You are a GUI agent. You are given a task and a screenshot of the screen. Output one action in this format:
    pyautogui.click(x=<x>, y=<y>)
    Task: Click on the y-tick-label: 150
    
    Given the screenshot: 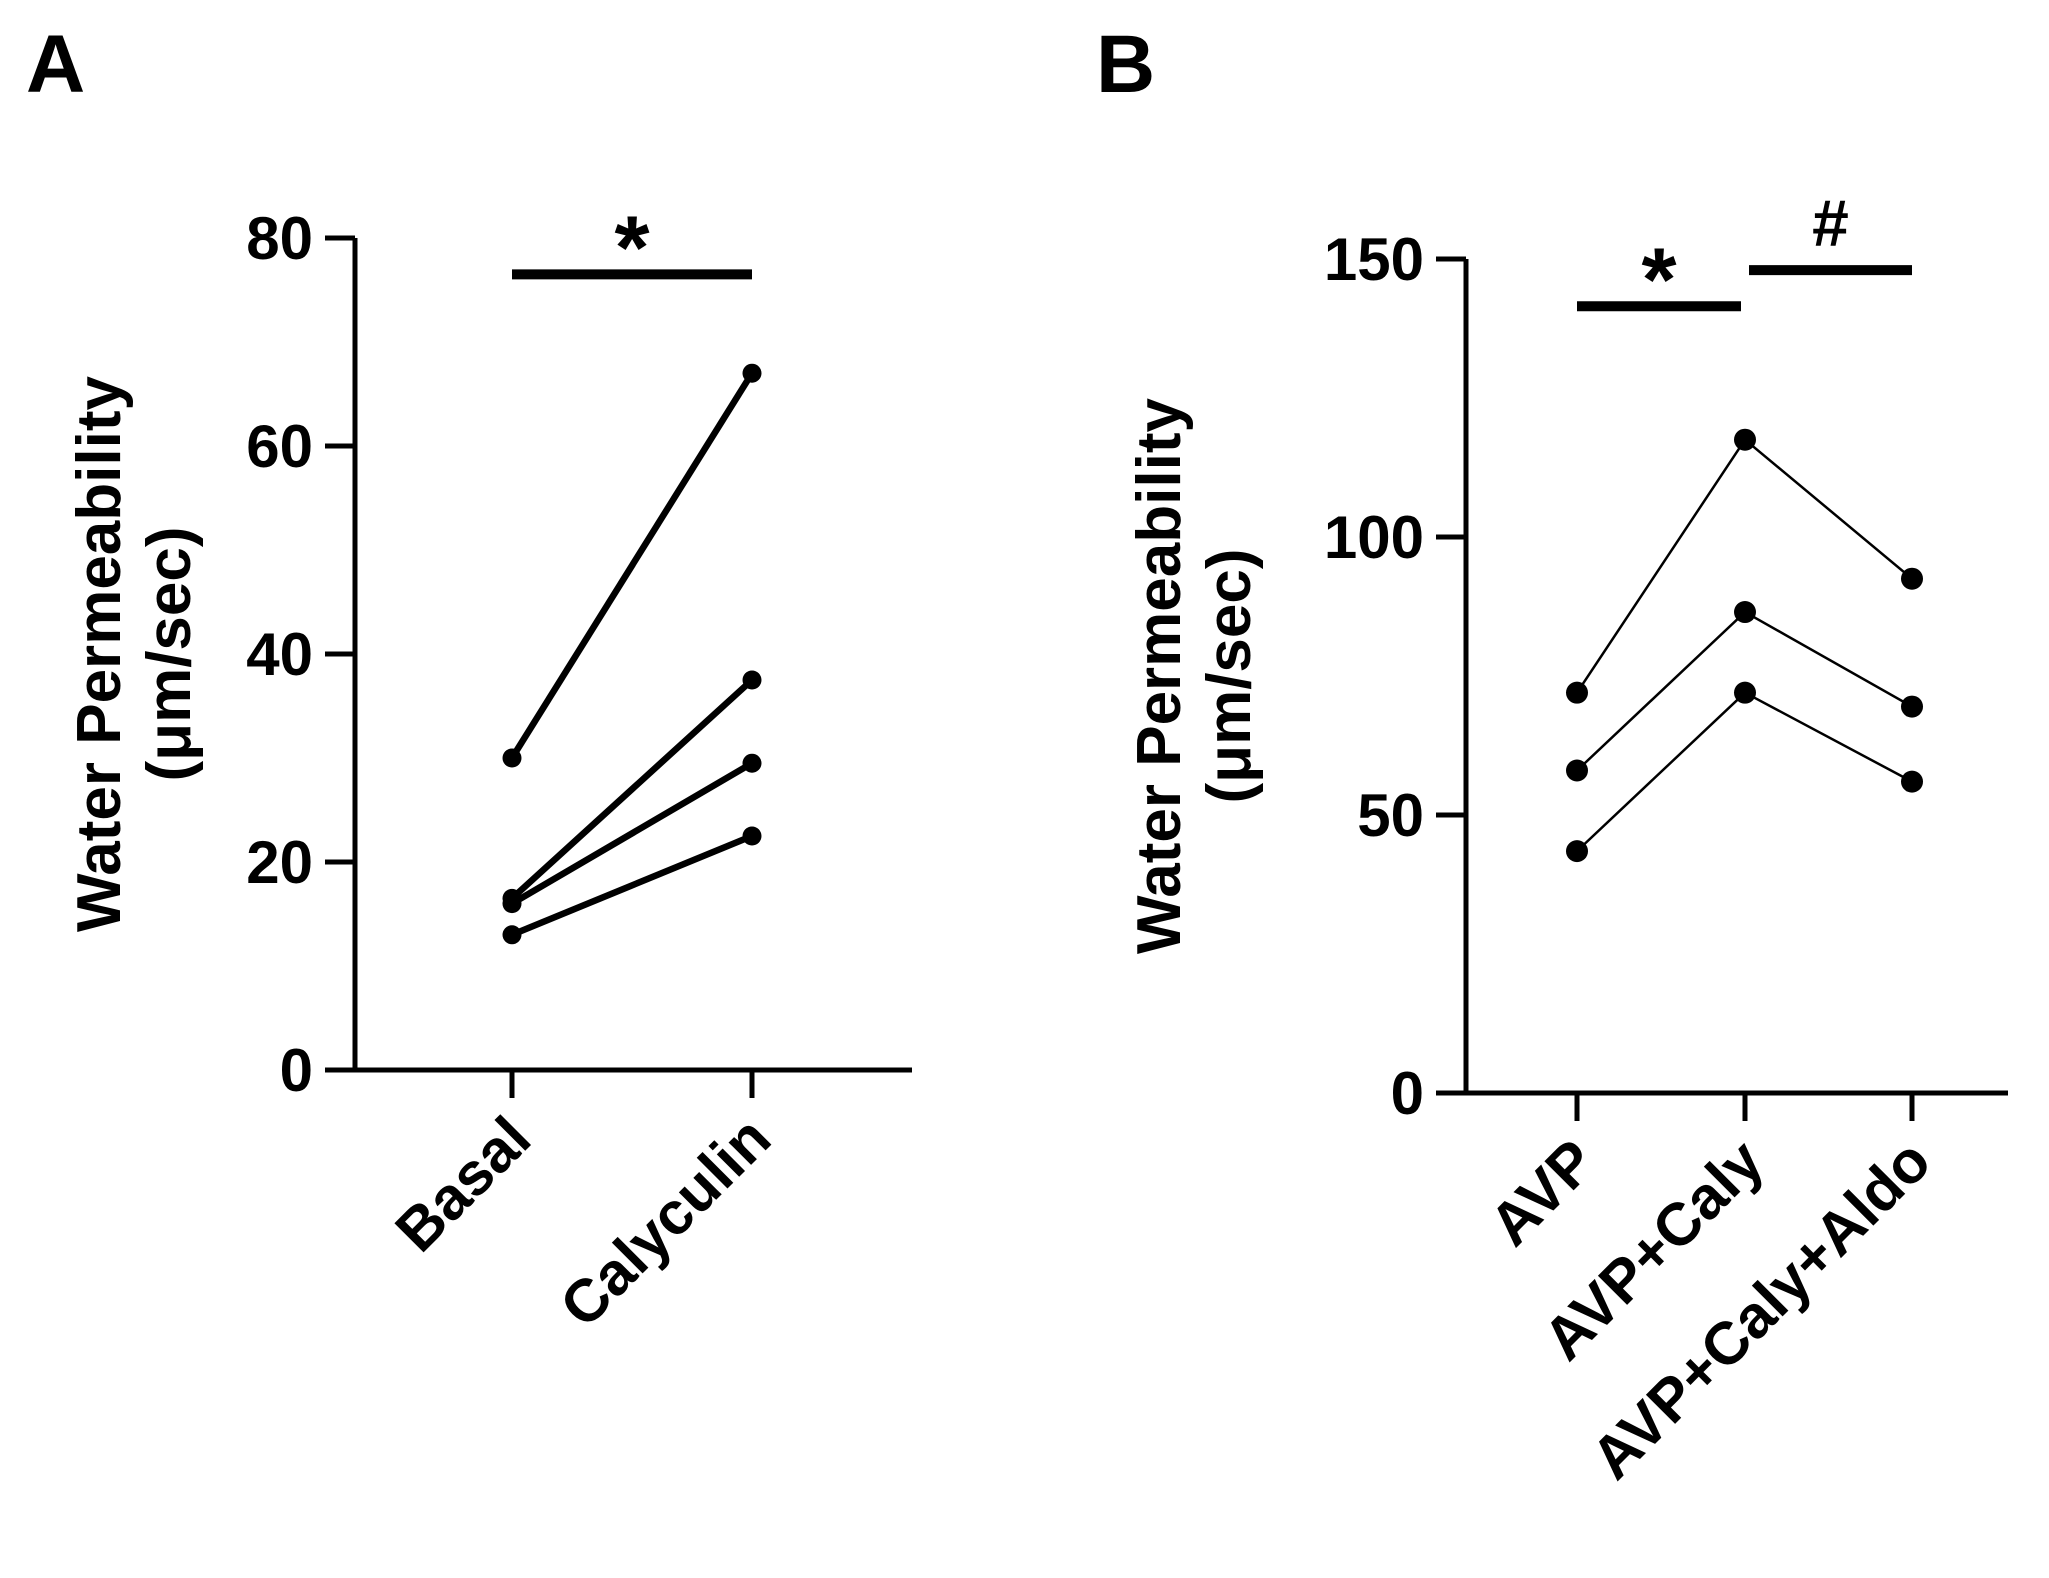 What is the action you would take?
    pyautogui.click(x=1374, y=259)
    